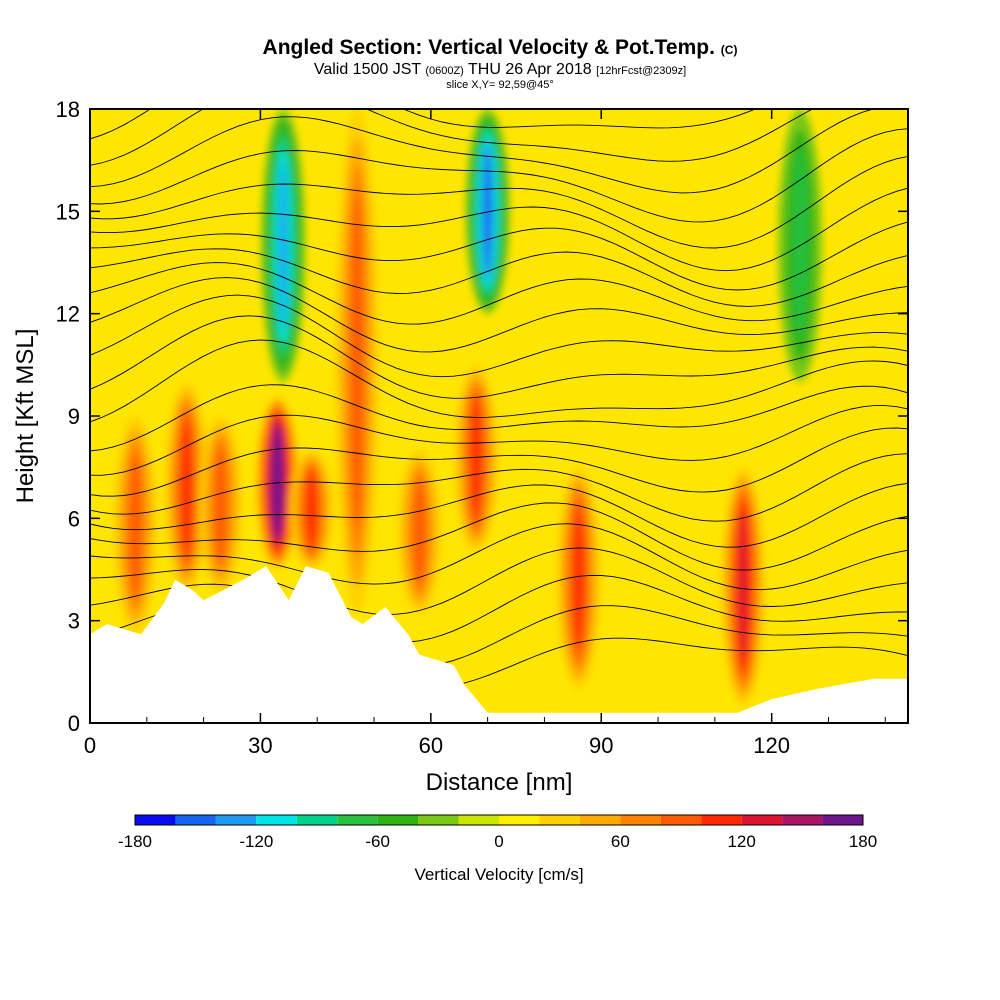 The width and height of the screenshot is (1000, 1000). I want to click on colorbar-tick-label: 120, so click(741, 841).